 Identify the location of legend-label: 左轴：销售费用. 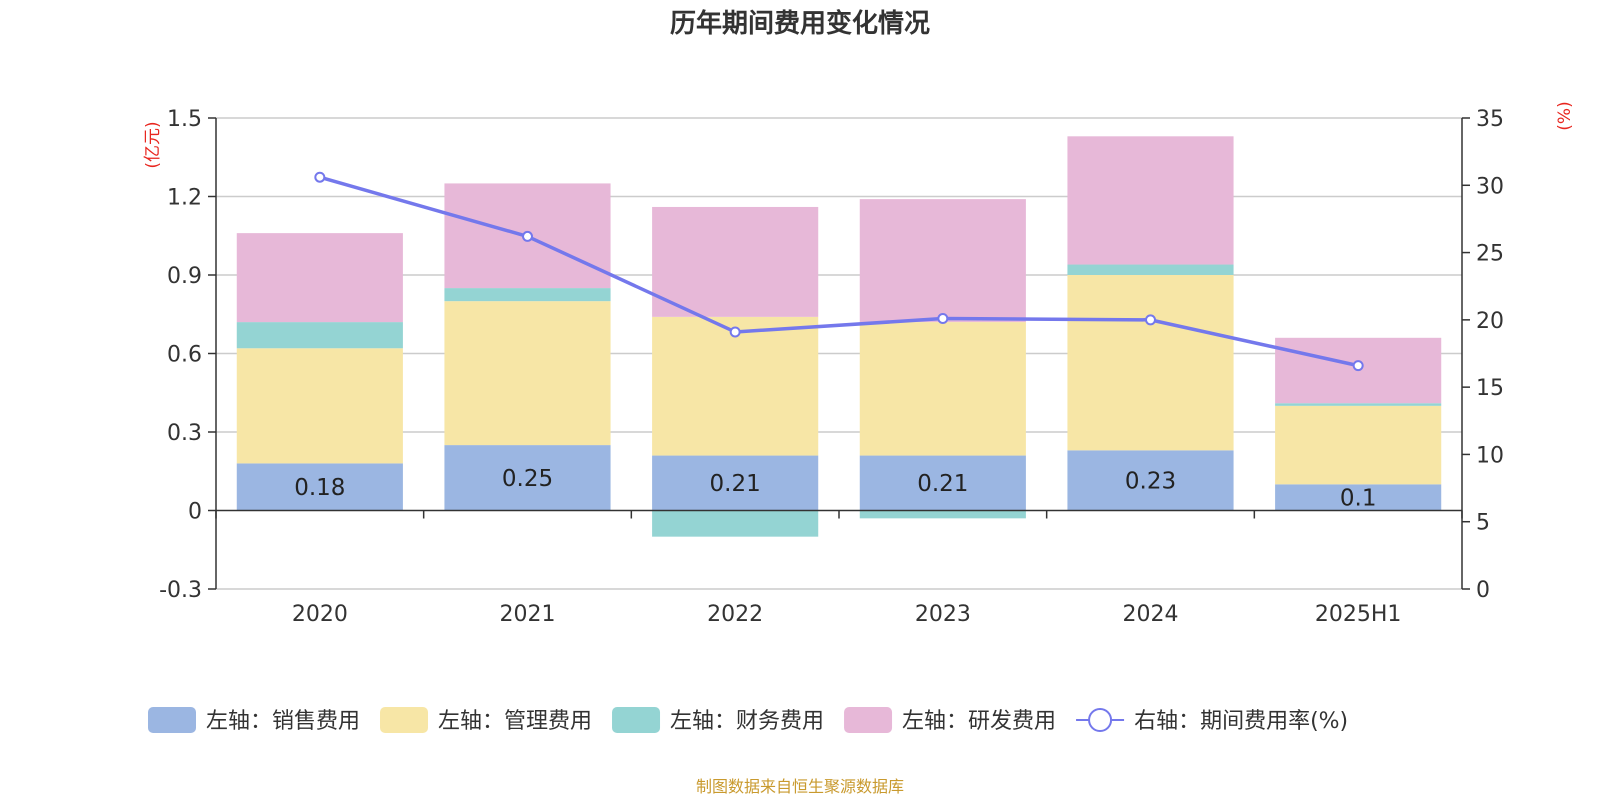
(283, 721).